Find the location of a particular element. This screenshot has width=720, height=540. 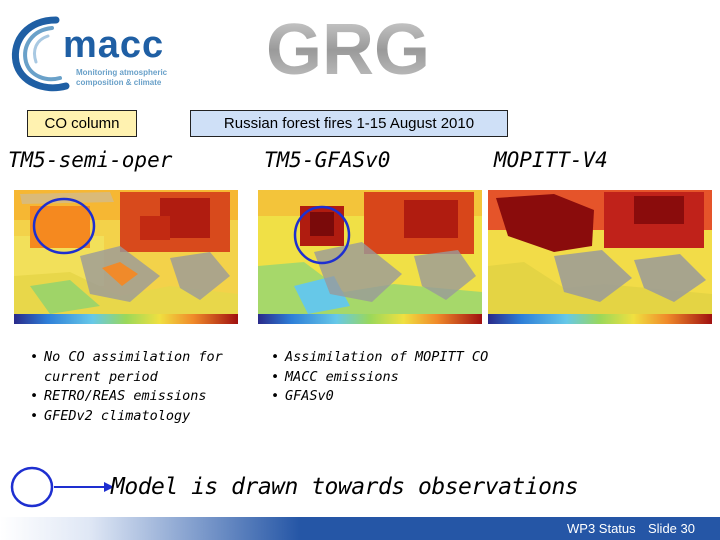

co-column-label: CO column is located at coordinates (82, 123).